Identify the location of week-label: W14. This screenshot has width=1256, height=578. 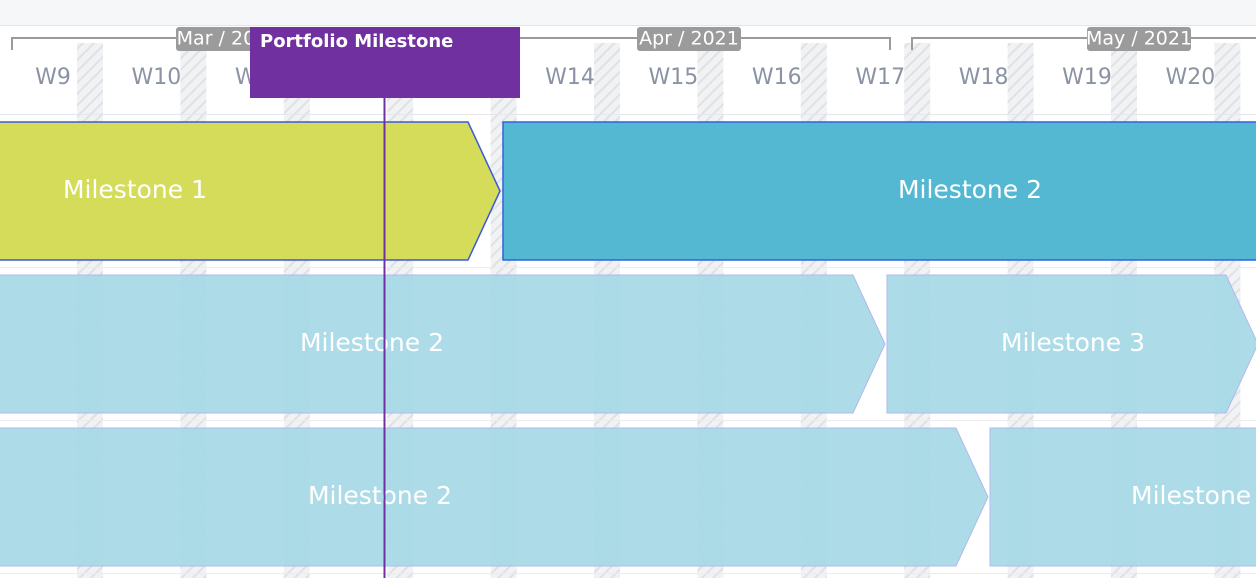
(570, 77).